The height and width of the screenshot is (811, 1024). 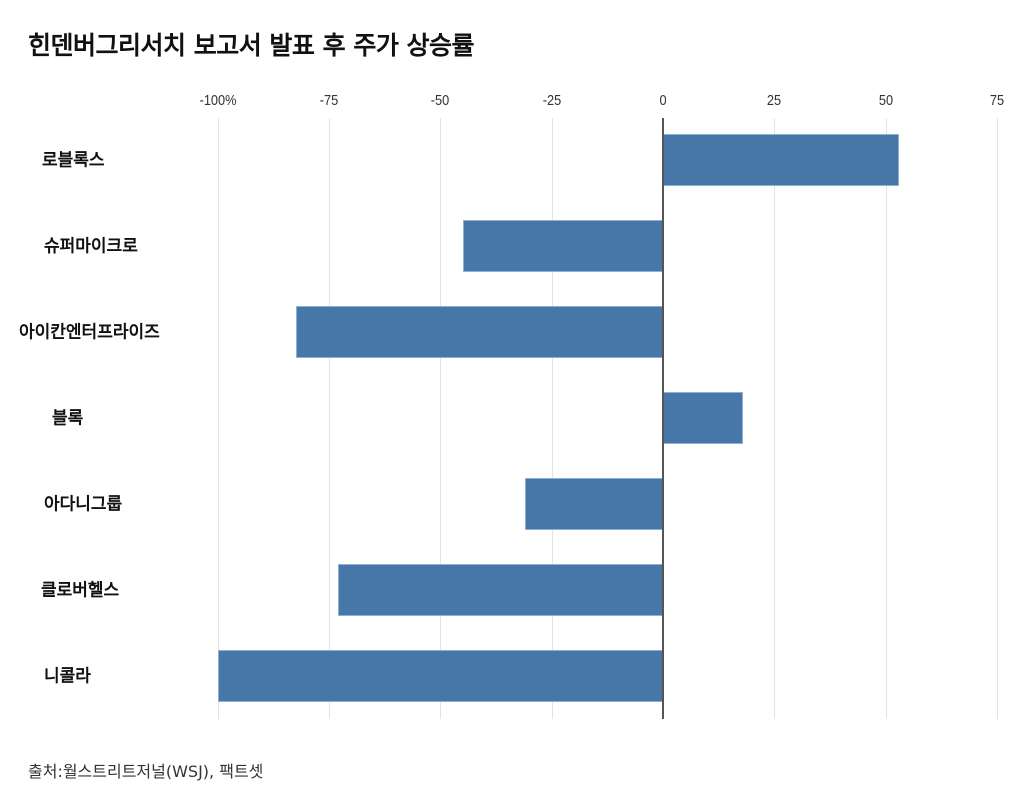 I want to click on category-label: 로블록스, so click(x=73, y=160).